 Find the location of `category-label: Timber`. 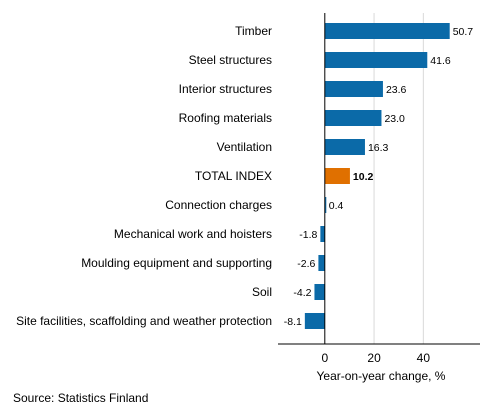

category-label: Timber is located at coordinates (253, 31).